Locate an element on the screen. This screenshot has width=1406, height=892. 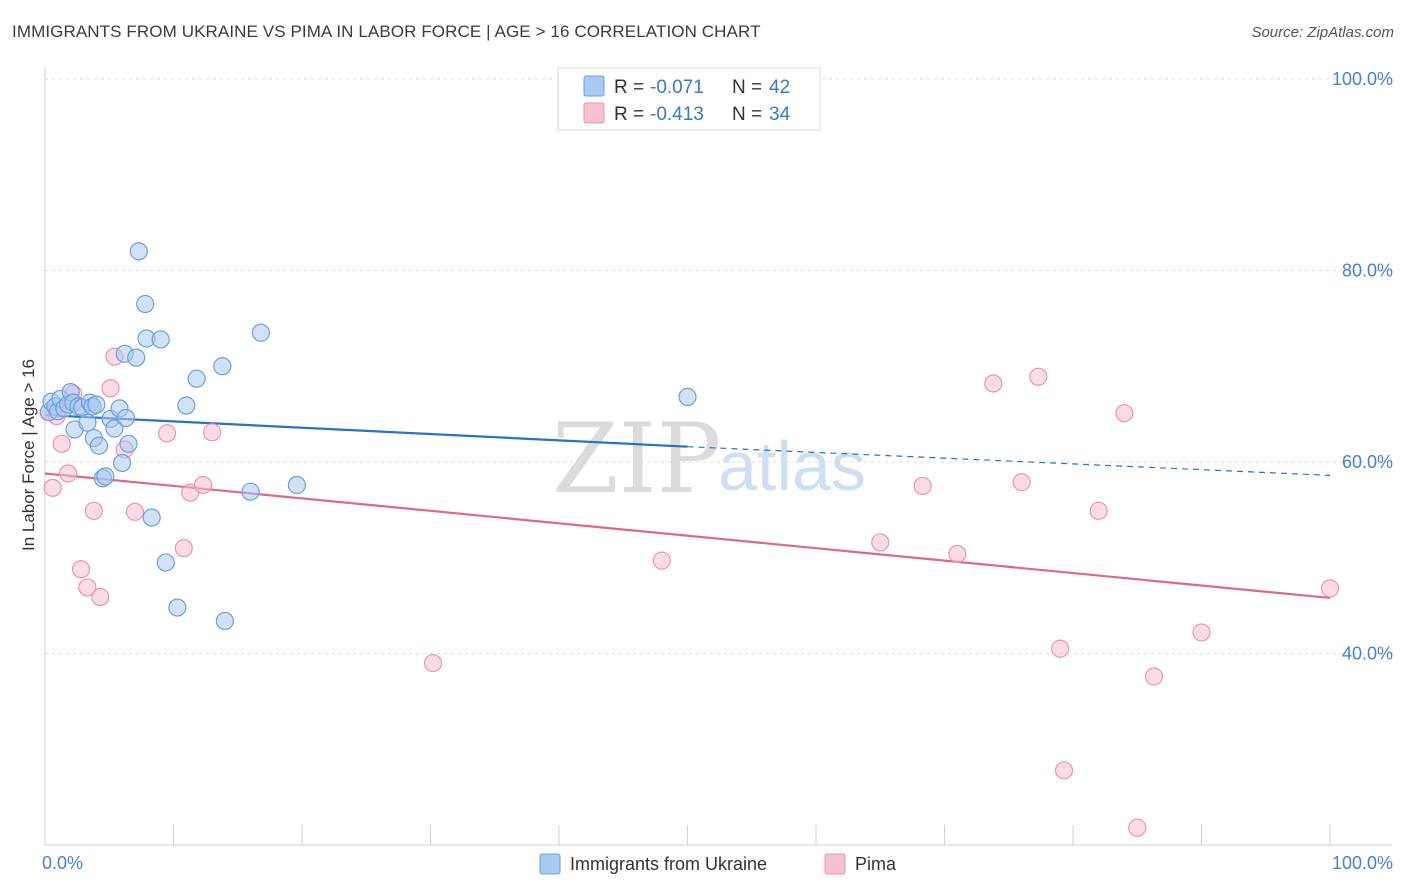
legend-r-value-pima: -0.413 is located at coordinates (677, 114).